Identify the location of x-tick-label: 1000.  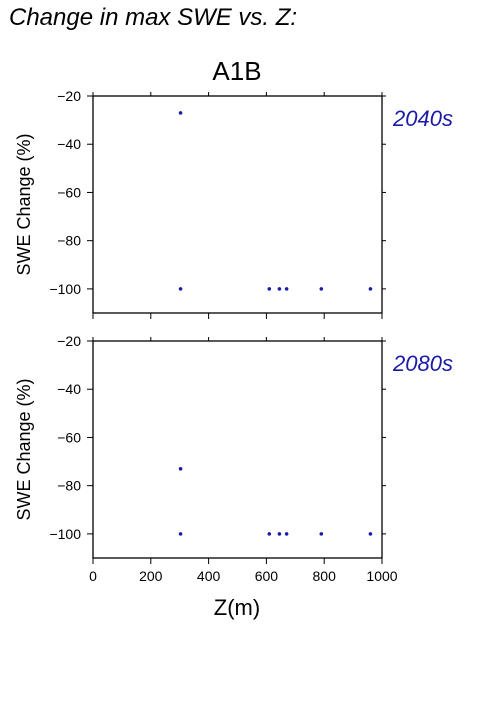
(381, 576).